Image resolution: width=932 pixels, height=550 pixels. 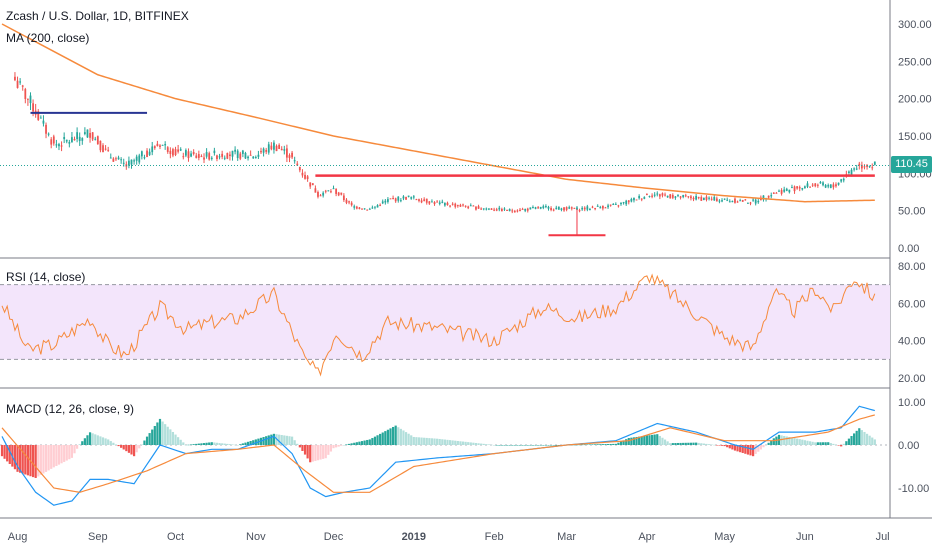 What do you see at coordinates (915, 137) in the screenshot?
I see `price-axis-tick-label: 150.00` at bounding box center [915, 137].